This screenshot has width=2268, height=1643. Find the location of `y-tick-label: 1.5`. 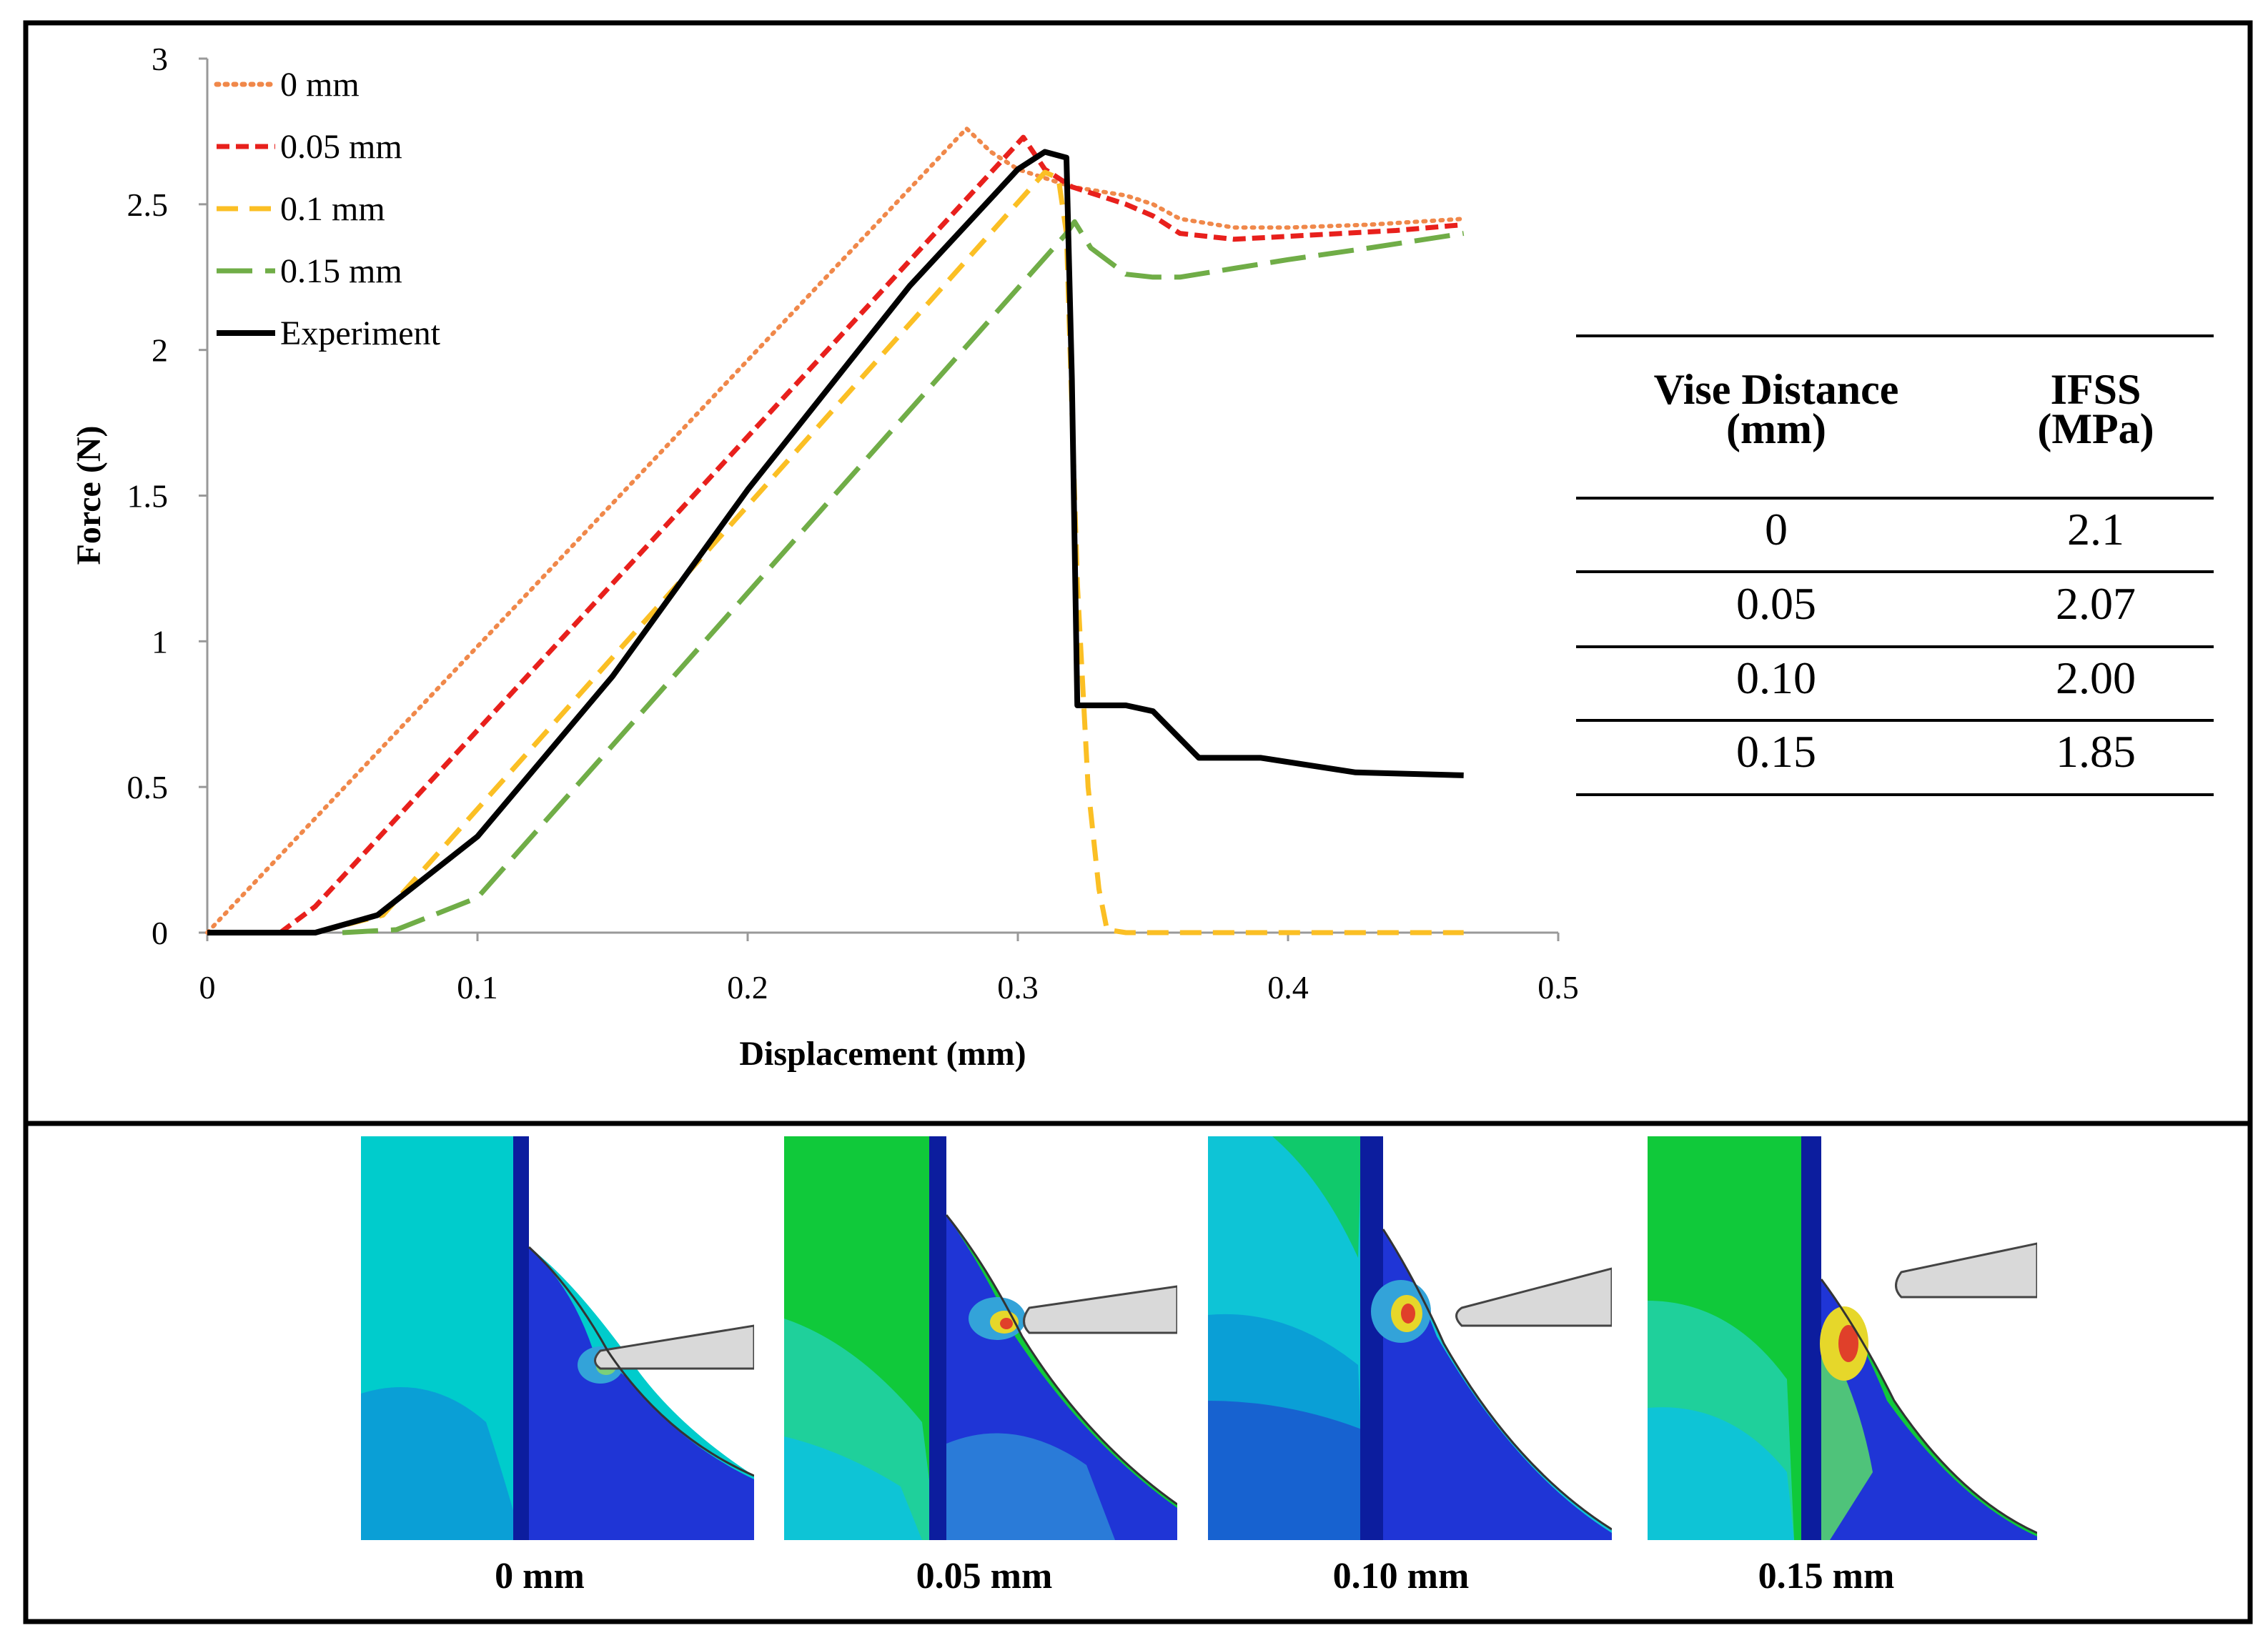

y-tick-label: 1.5 is located at coordinates (148, 496).